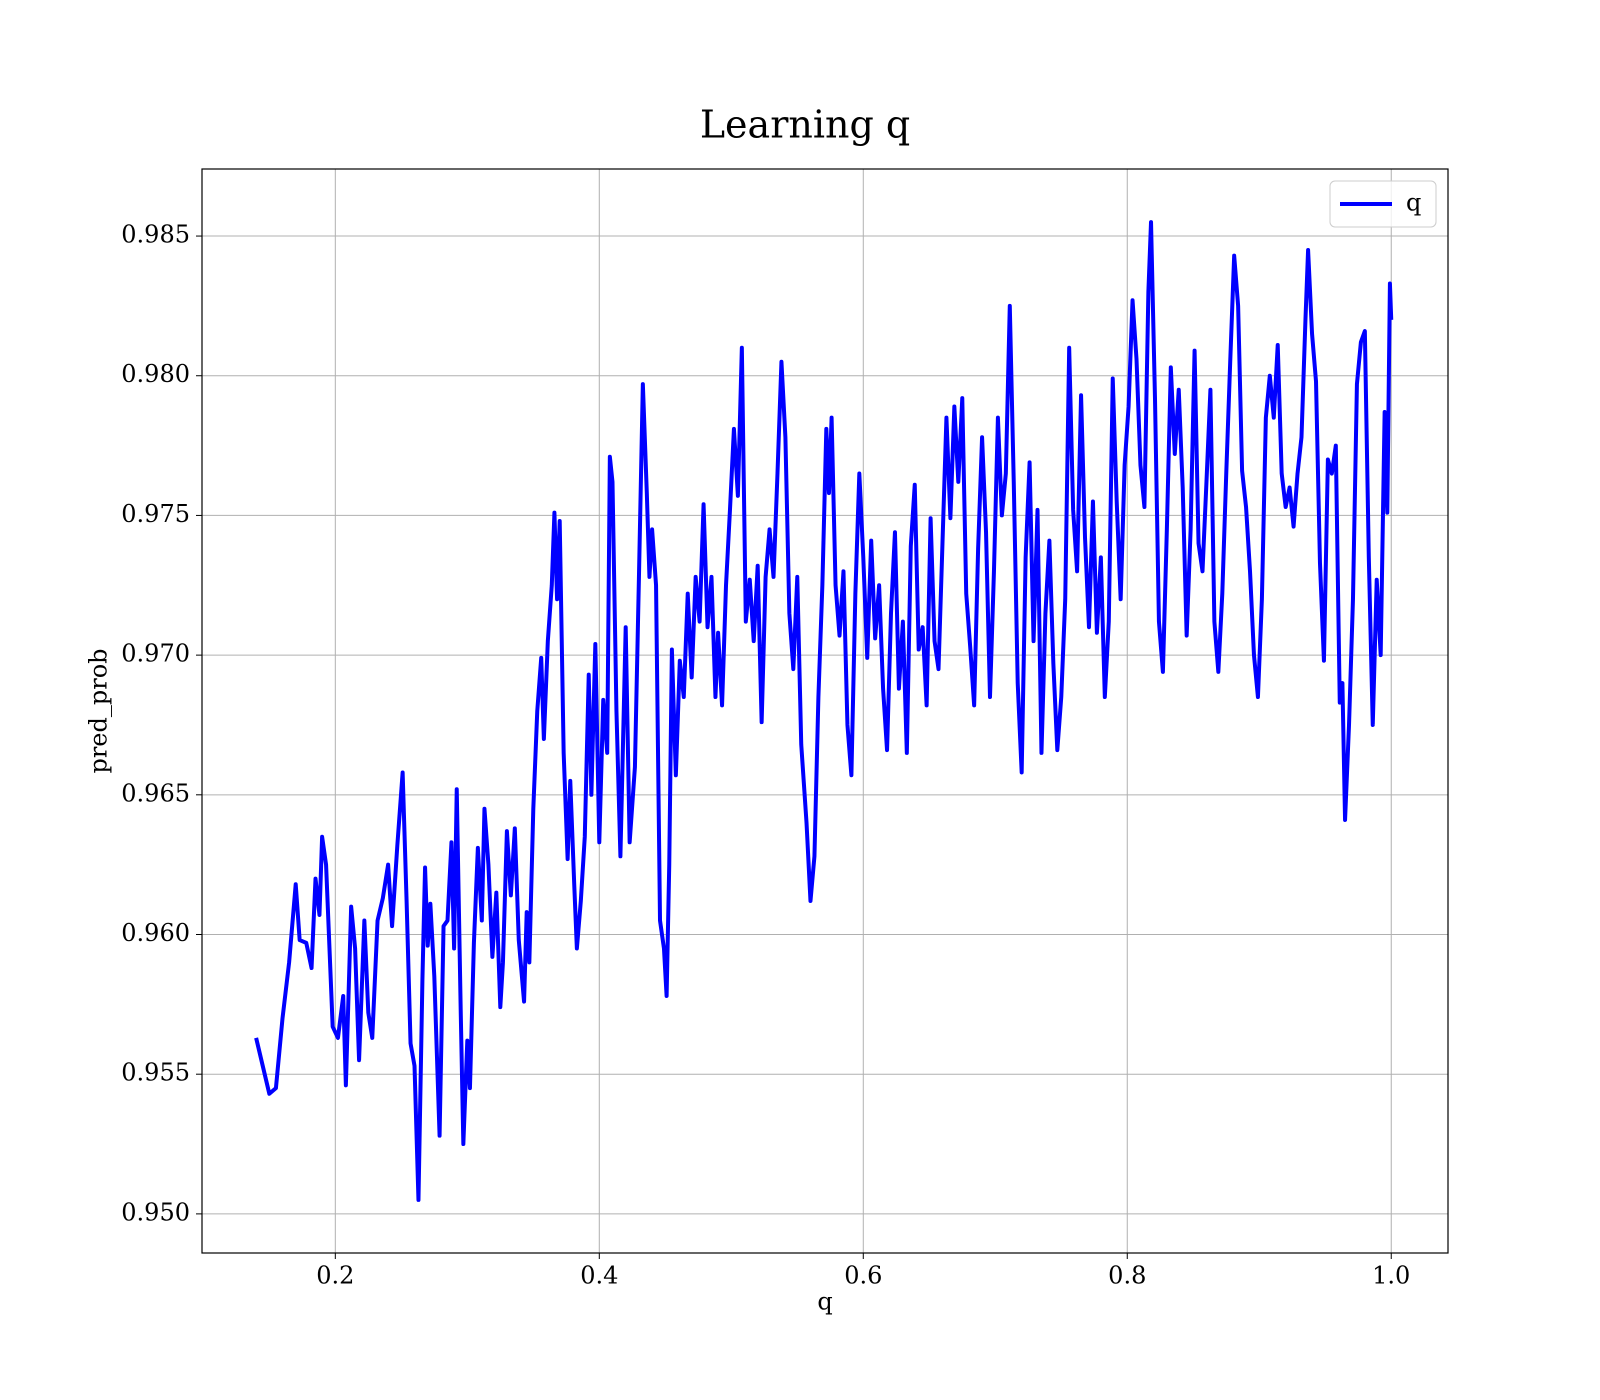  Describe the element at coordinates (805, 125) in the screenshot. I see `chart-title: Learning q` at that location.